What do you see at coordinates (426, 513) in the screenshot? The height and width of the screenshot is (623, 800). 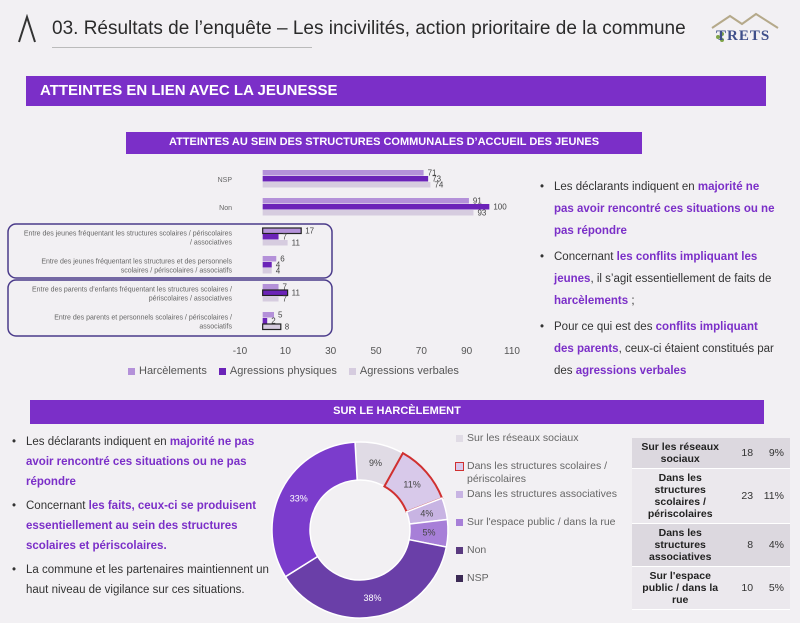 I see `donut-slice-label: 4%` at bounding box center [426, 513].